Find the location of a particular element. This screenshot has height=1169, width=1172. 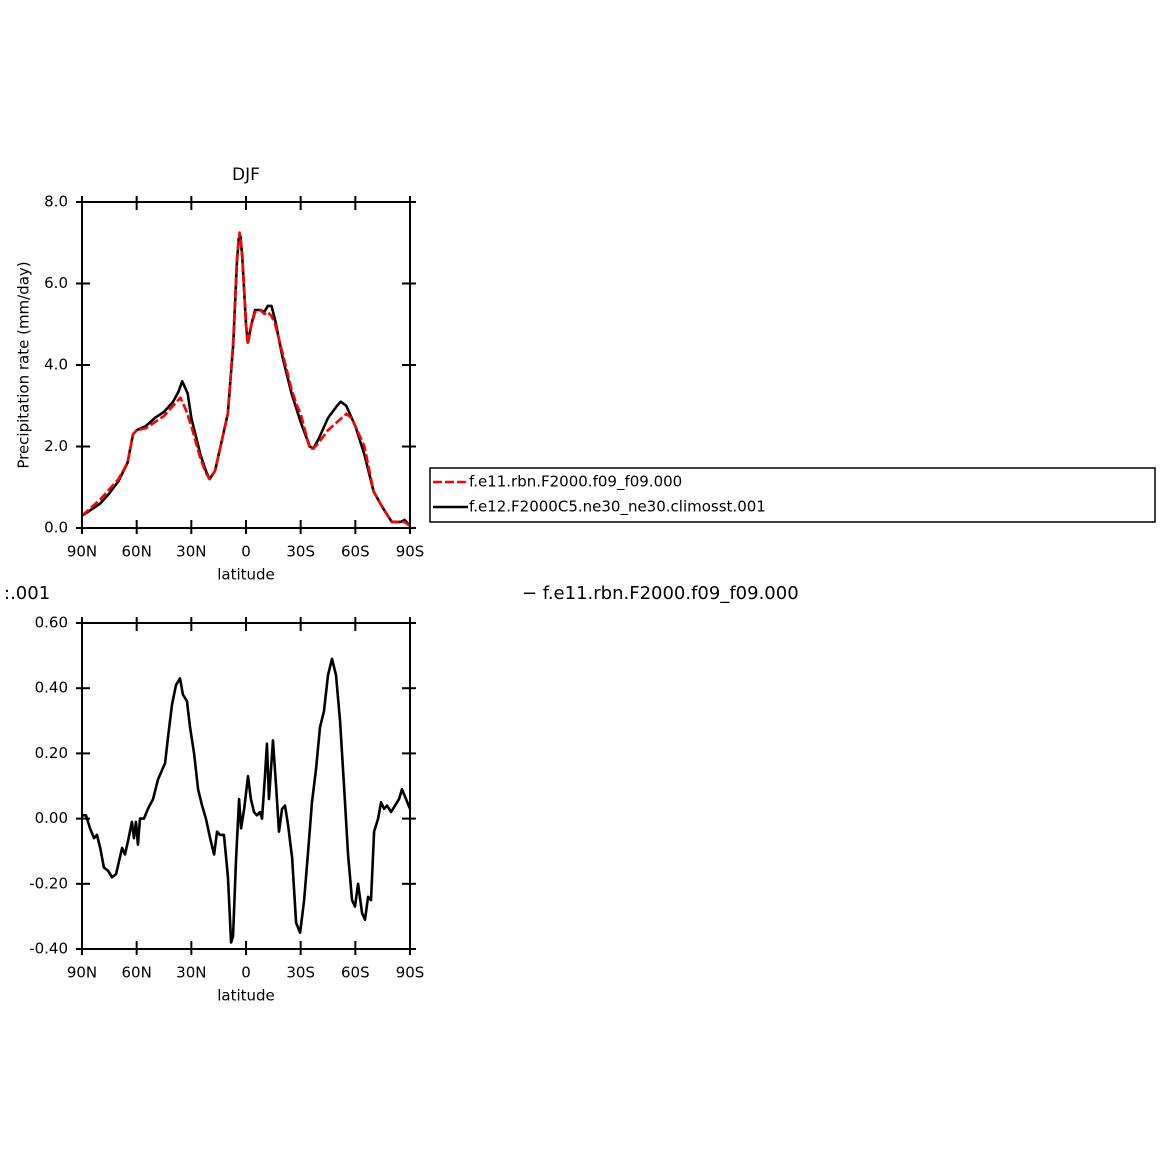

y-tick-label: 6.0 is located at coordinates (56, 283).